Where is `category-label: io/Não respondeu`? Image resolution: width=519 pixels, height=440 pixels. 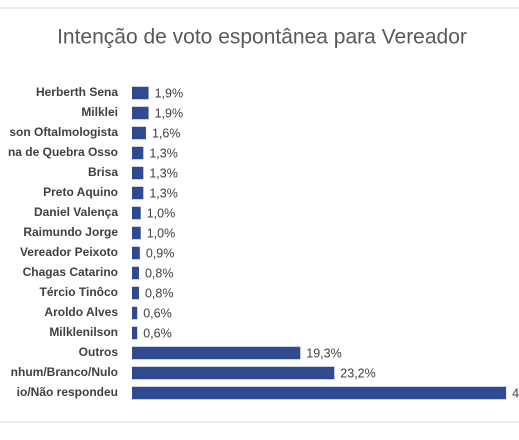 category-label: io/Não respondeu is located at coordinates (67, 392).